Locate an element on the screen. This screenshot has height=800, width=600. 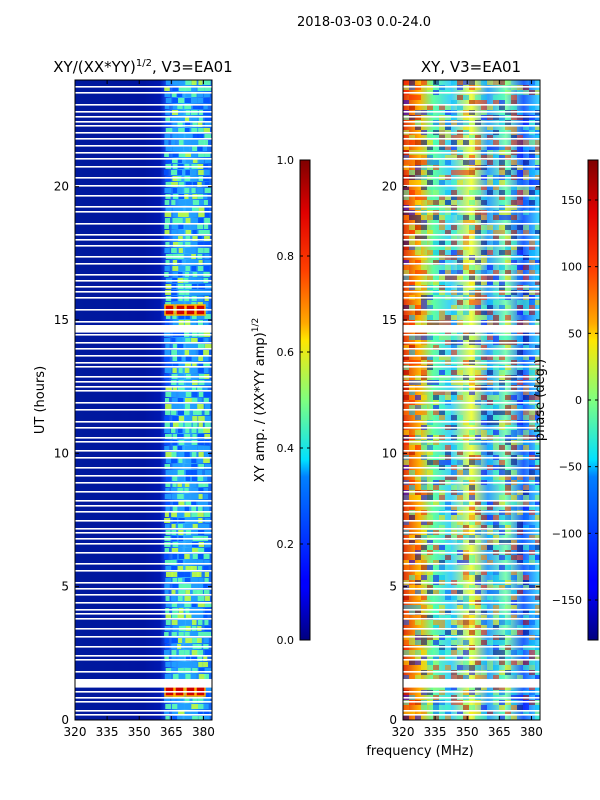
y-tick-label: 10 is located at coordinates (61, 453).